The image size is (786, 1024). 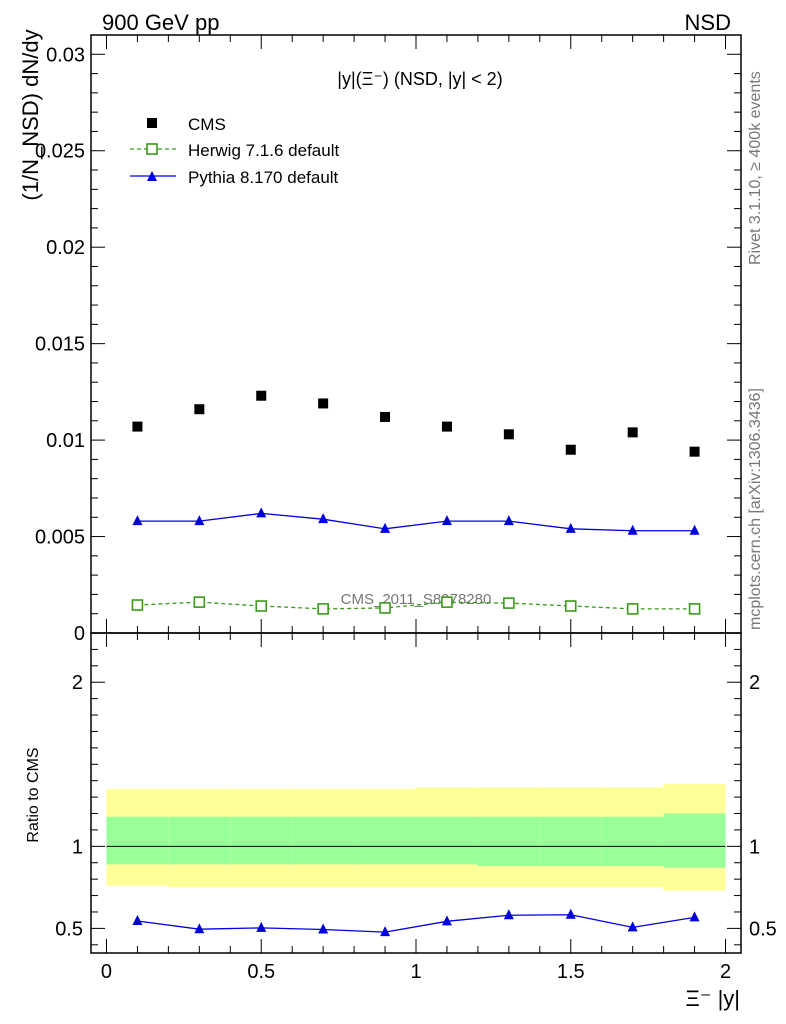 What do you see at coordinates (60, 538) in the screenshot?
I see `main-y-tick-label: 0.005` at bounding box center [60, 538].